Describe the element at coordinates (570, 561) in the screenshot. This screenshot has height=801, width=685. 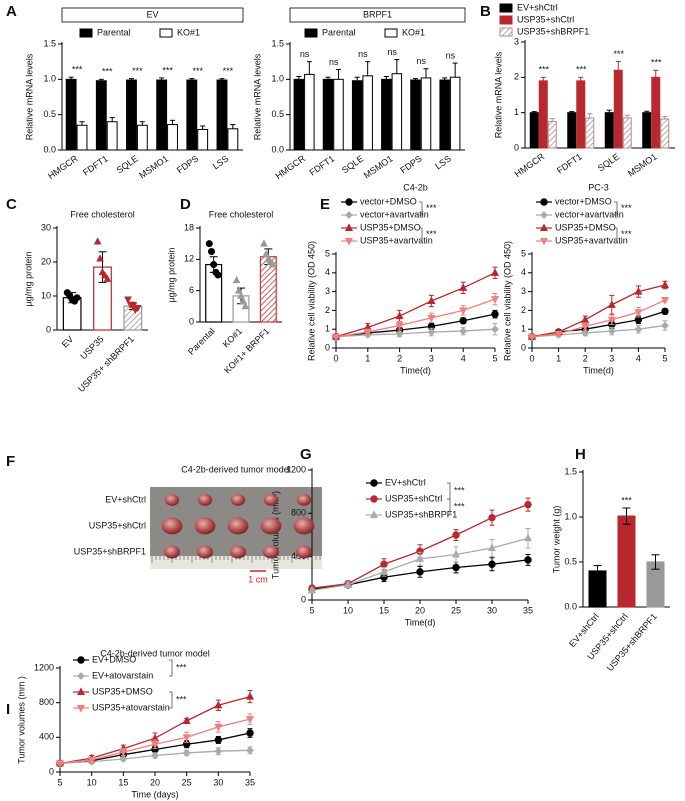
I see `y-tick-label: 0.5` at that location.